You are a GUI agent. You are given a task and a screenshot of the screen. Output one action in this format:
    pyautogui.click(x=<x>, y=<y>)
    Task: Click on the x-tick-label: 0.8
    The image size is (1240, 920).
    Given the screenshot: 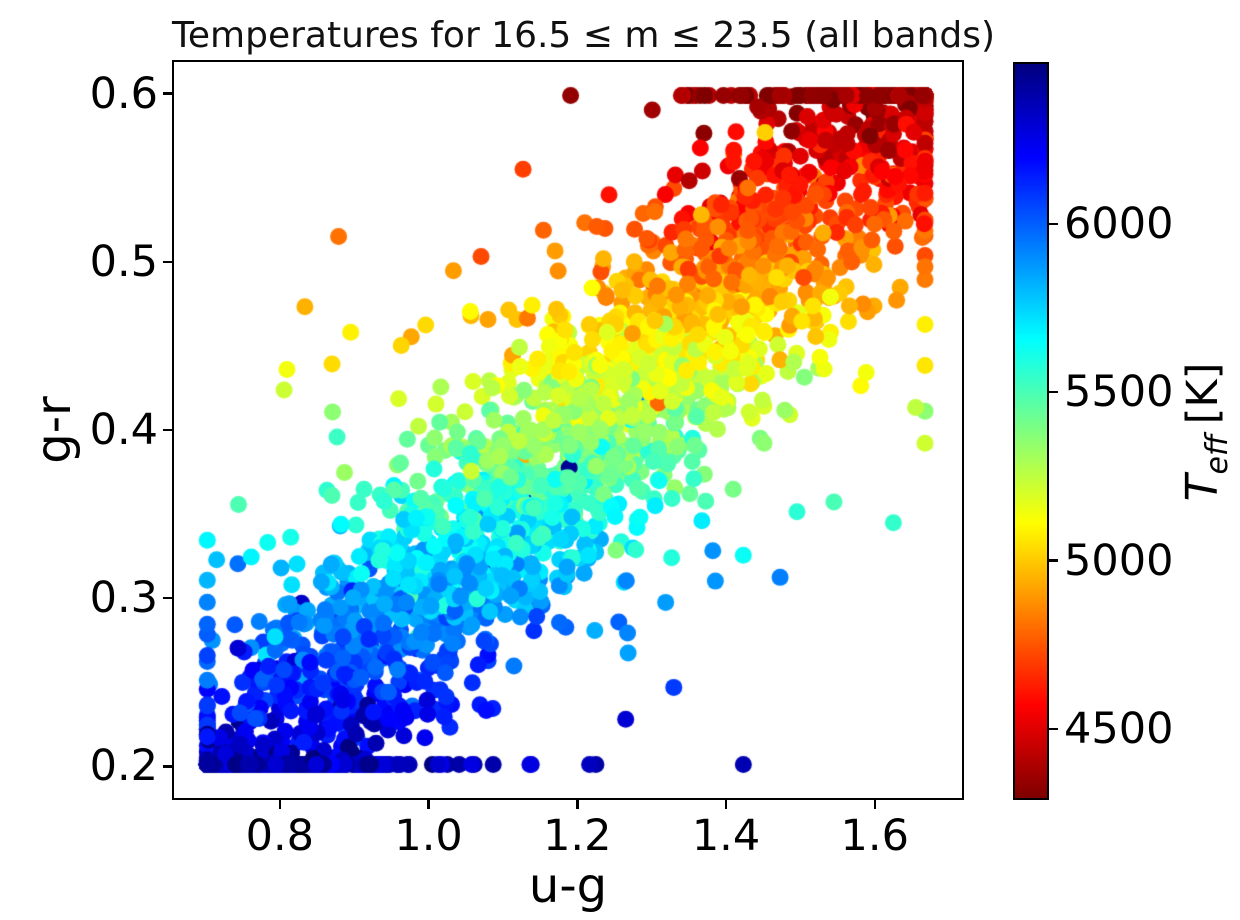 What is the action you would take?
    pyautogui.click(x=280, y=836)
    